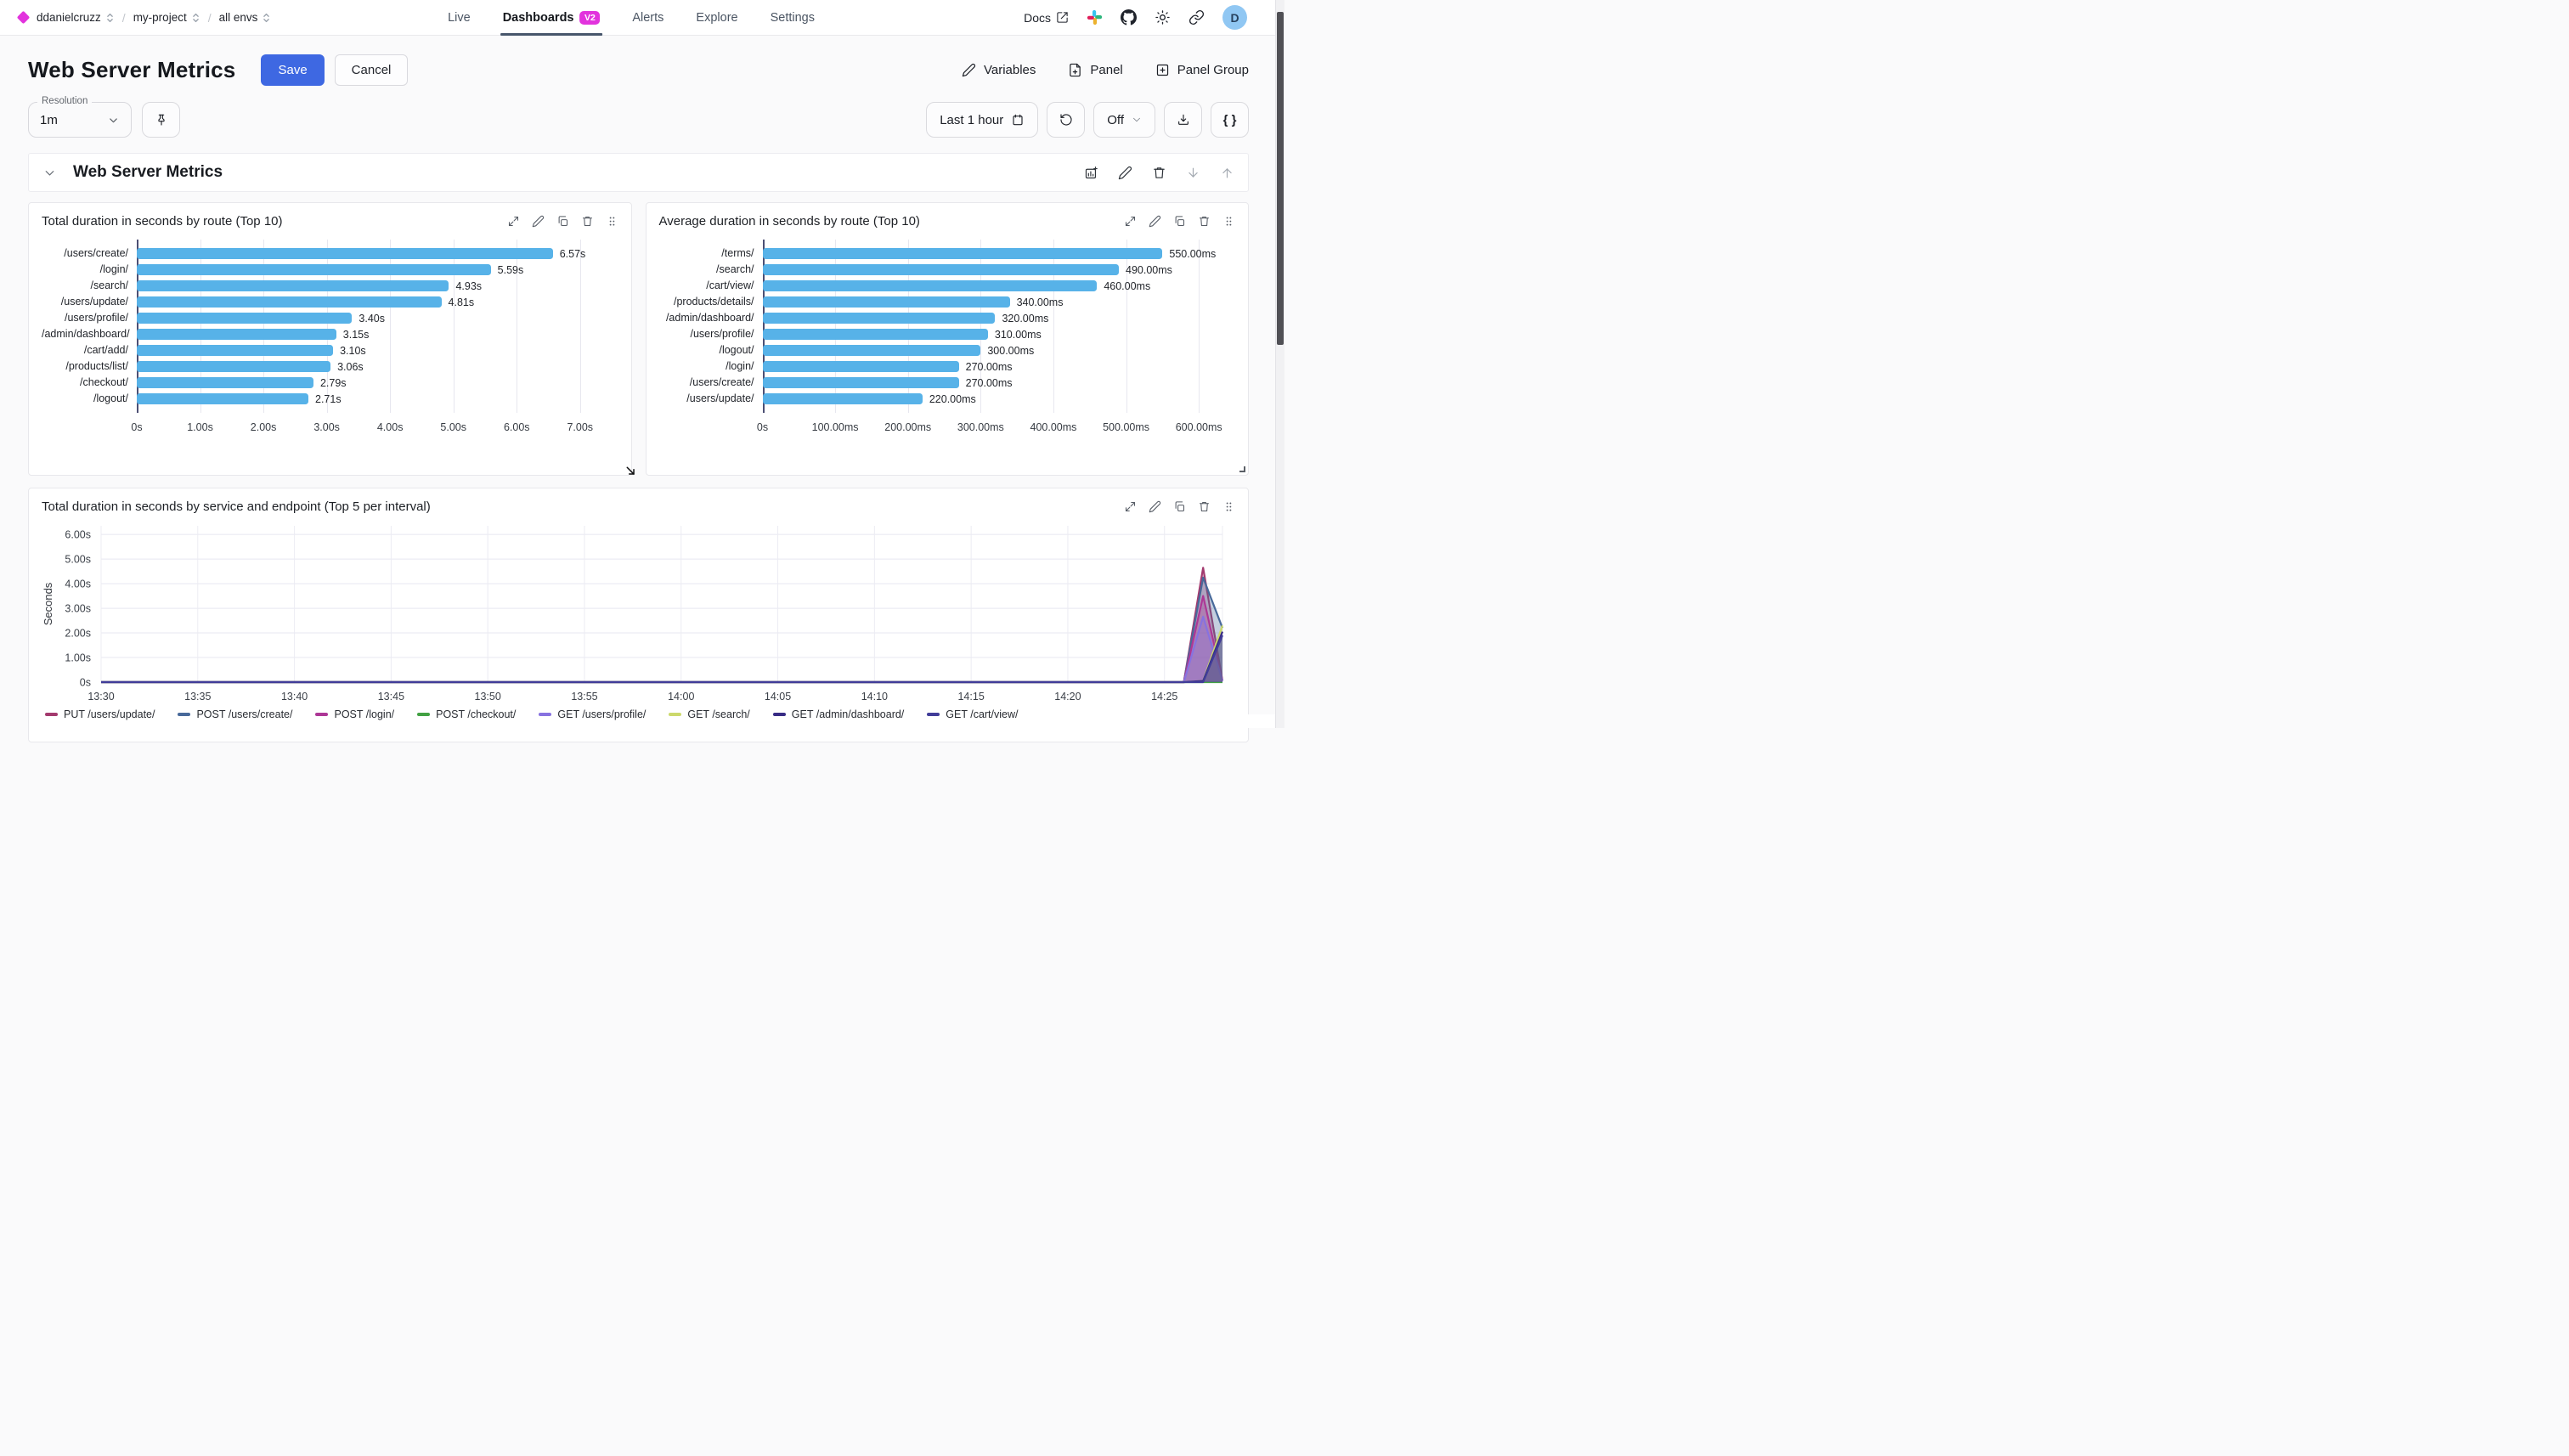 The width and height of the screenshot is (2569, 1456). I want to click on scrollbar-track, so click(1280, 364).